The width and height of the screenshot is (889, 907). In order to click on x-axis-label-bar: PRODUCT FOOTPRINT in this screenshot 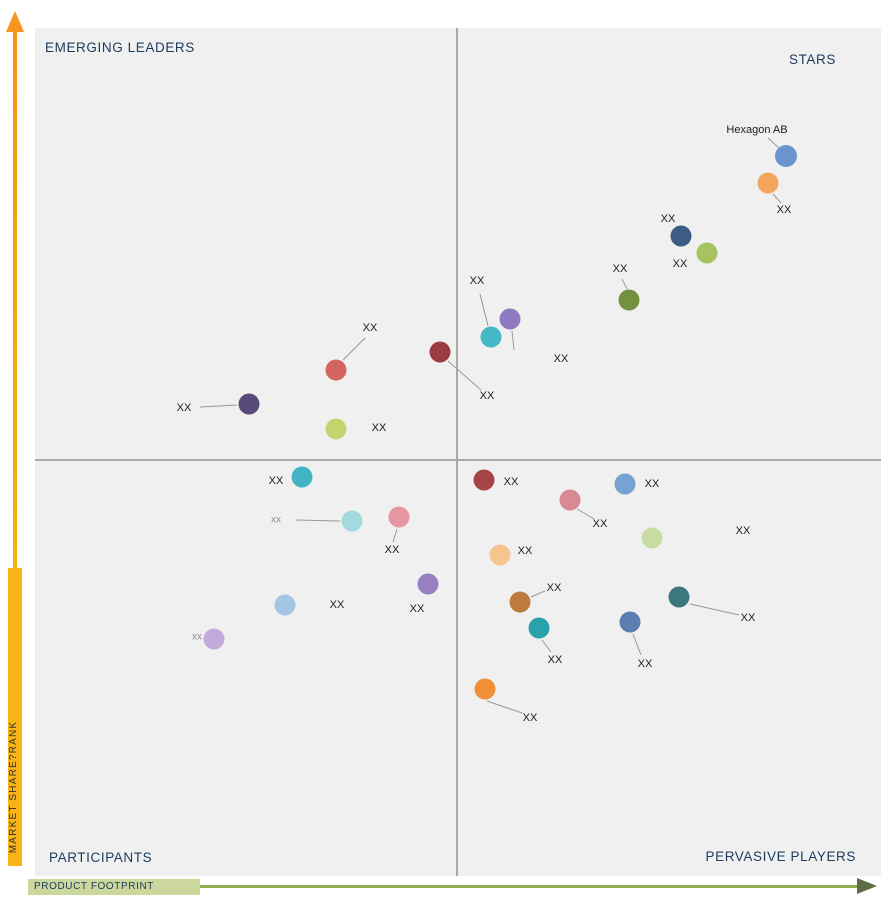, I will do `click(114, 887)`.